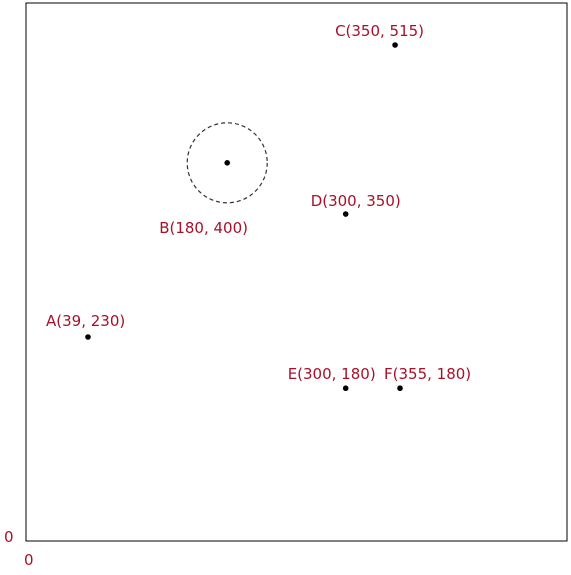 The width and height of the screenshot is (571, 575). What do you see at coordinates (203, 228) in the screenshot?
I see `point-label-b: B(180, 400)` at bounding box center [203, 228].